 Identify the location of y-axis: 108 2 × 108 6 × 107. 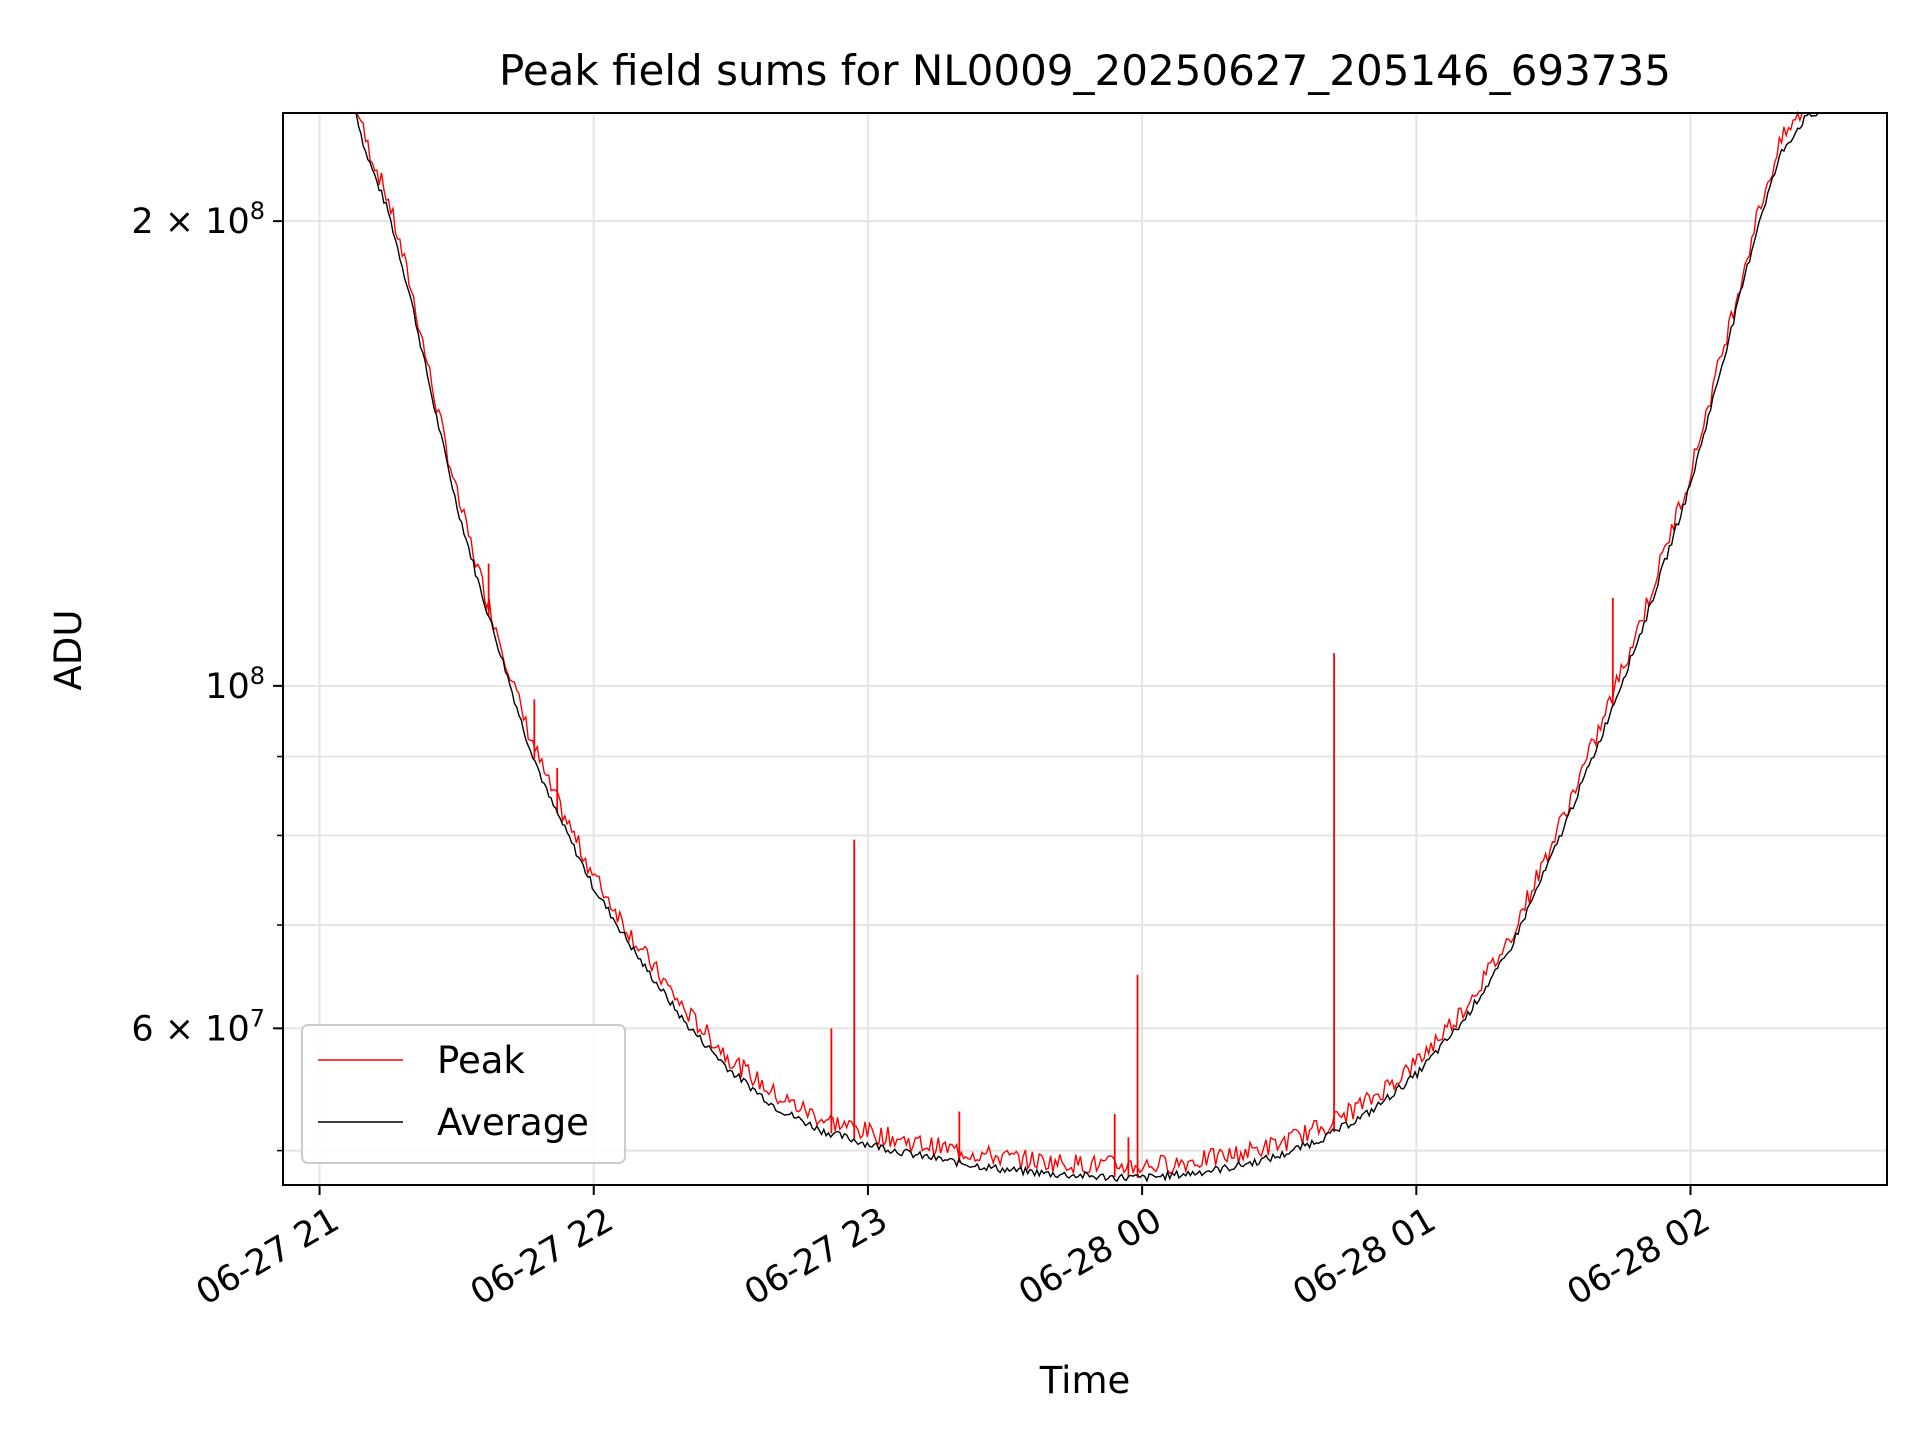
(207, 674).